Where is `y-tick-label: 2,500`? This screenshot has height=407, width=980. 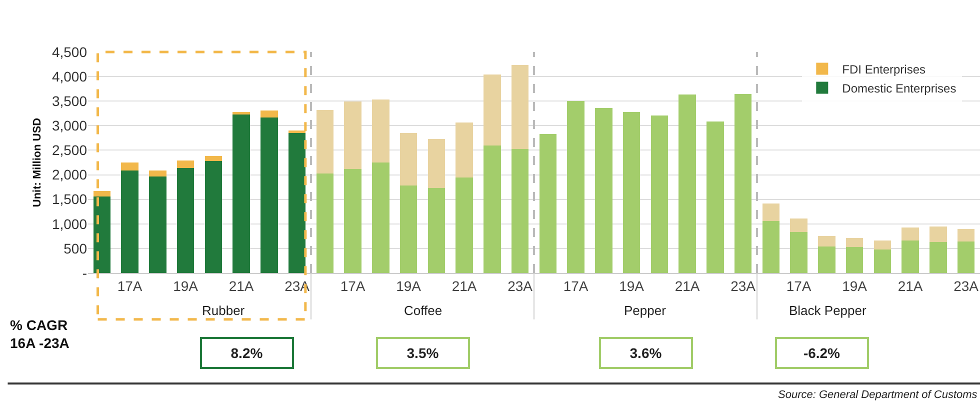 y-tick-label: 2,500 is located at coordinates (70, 150).